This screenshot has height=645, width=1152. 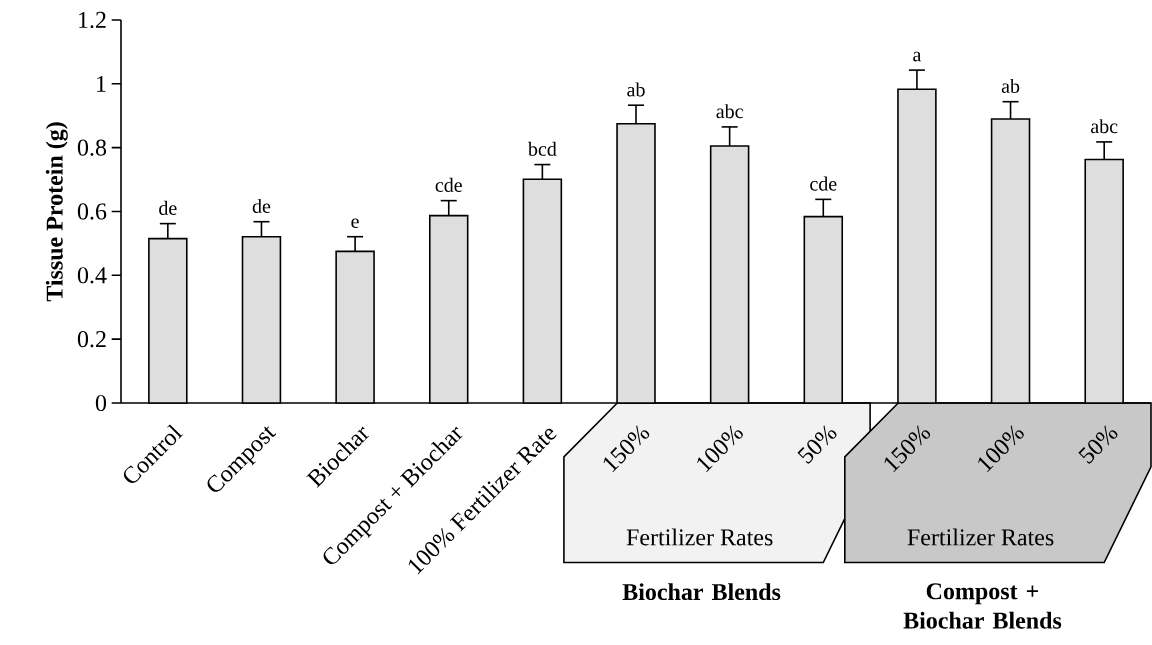 What do you see at coordinates (101, 83) in the screenshot?
I see `y-tick-label: 1` at bounding box center [101, 83].